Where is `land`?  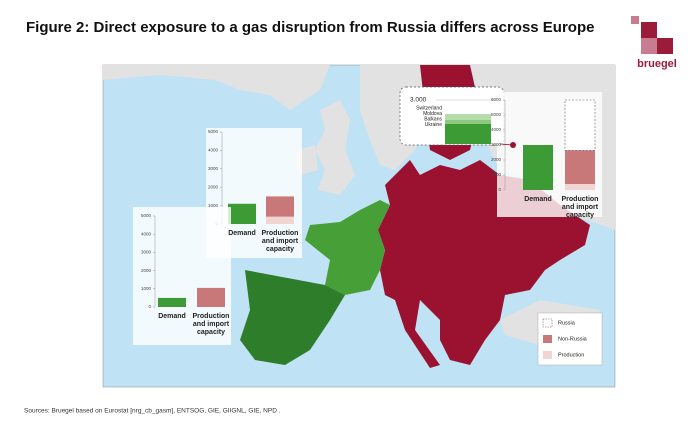
land is located at coordinates (216, 87).